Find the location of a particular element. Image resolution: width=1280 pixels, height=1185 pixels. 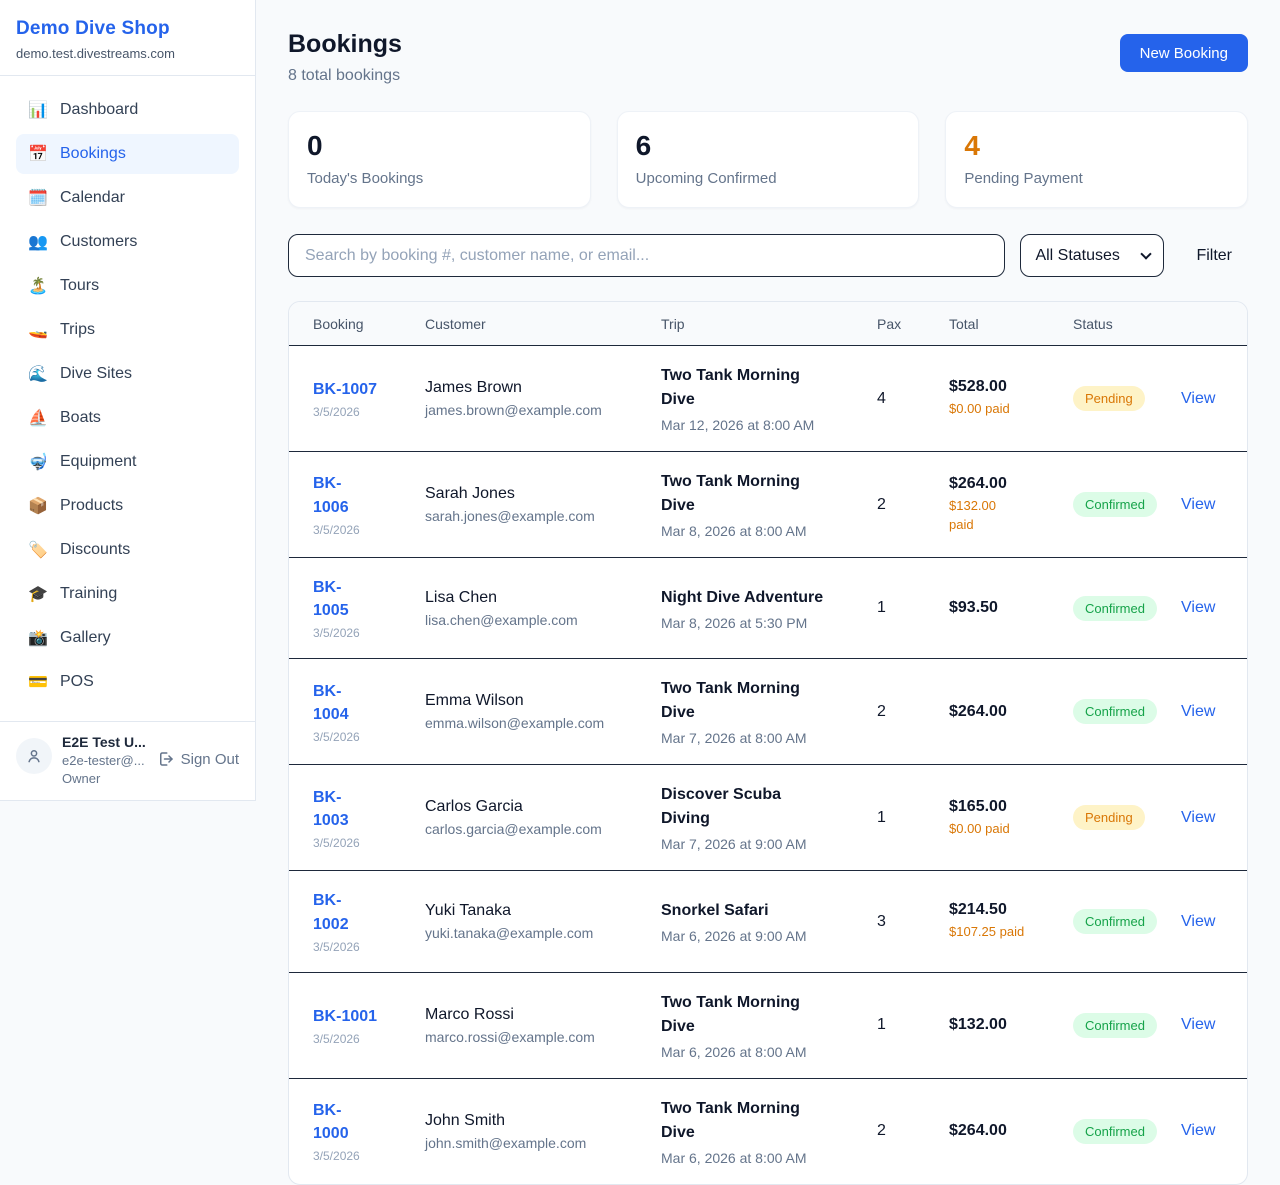

customer-cell: Lisa Chen lisa.chen@example.com is located at coordinates (543, 608).